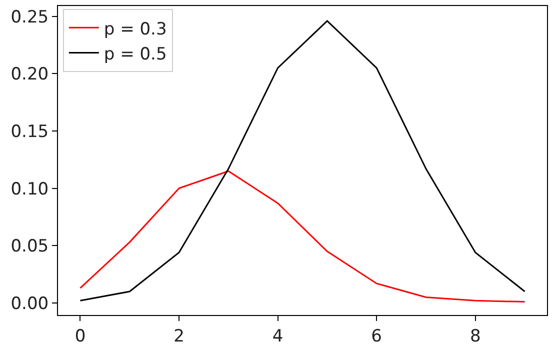  Describe the element at coordinates (80, 336) in the screenshot. I see `x-tick-label: 0` at that location.